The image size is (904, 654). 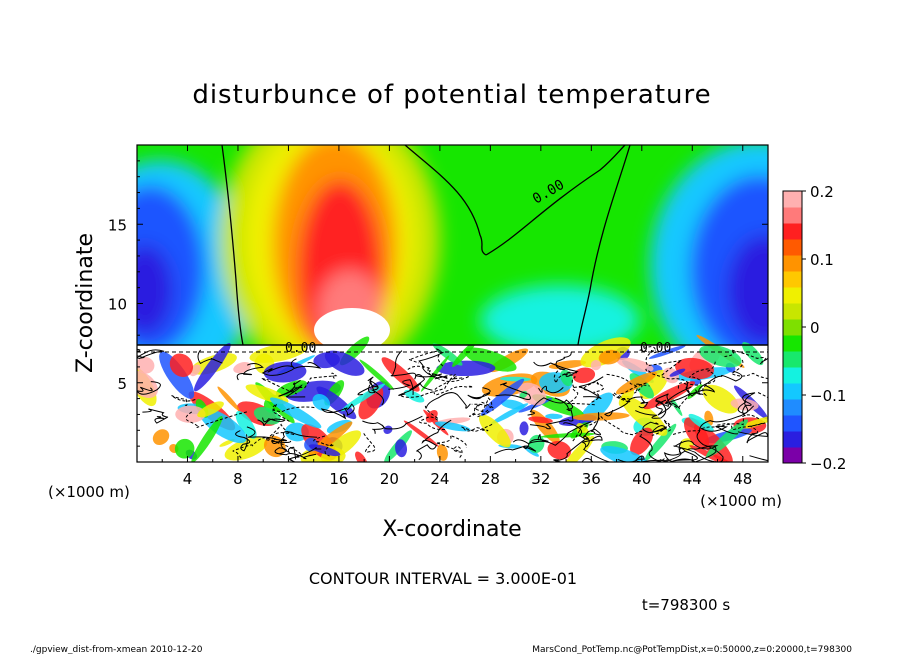 What do you see at coordinates (741, 501) in the screenshot?
I see `x-unit-right: (×1000 m)` at bounding box center [741, 501].